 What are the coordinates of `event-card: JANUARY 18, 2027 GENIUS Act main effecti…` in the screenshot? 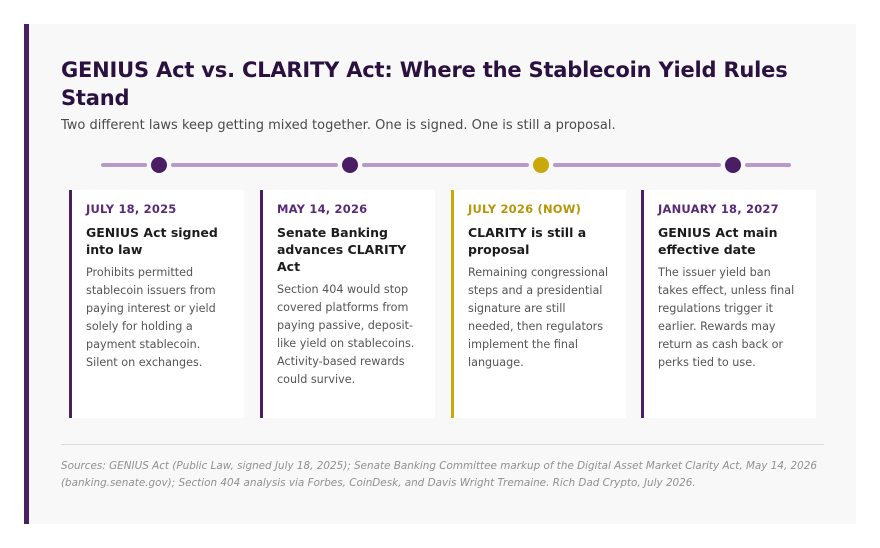 It's located at (728, 304).